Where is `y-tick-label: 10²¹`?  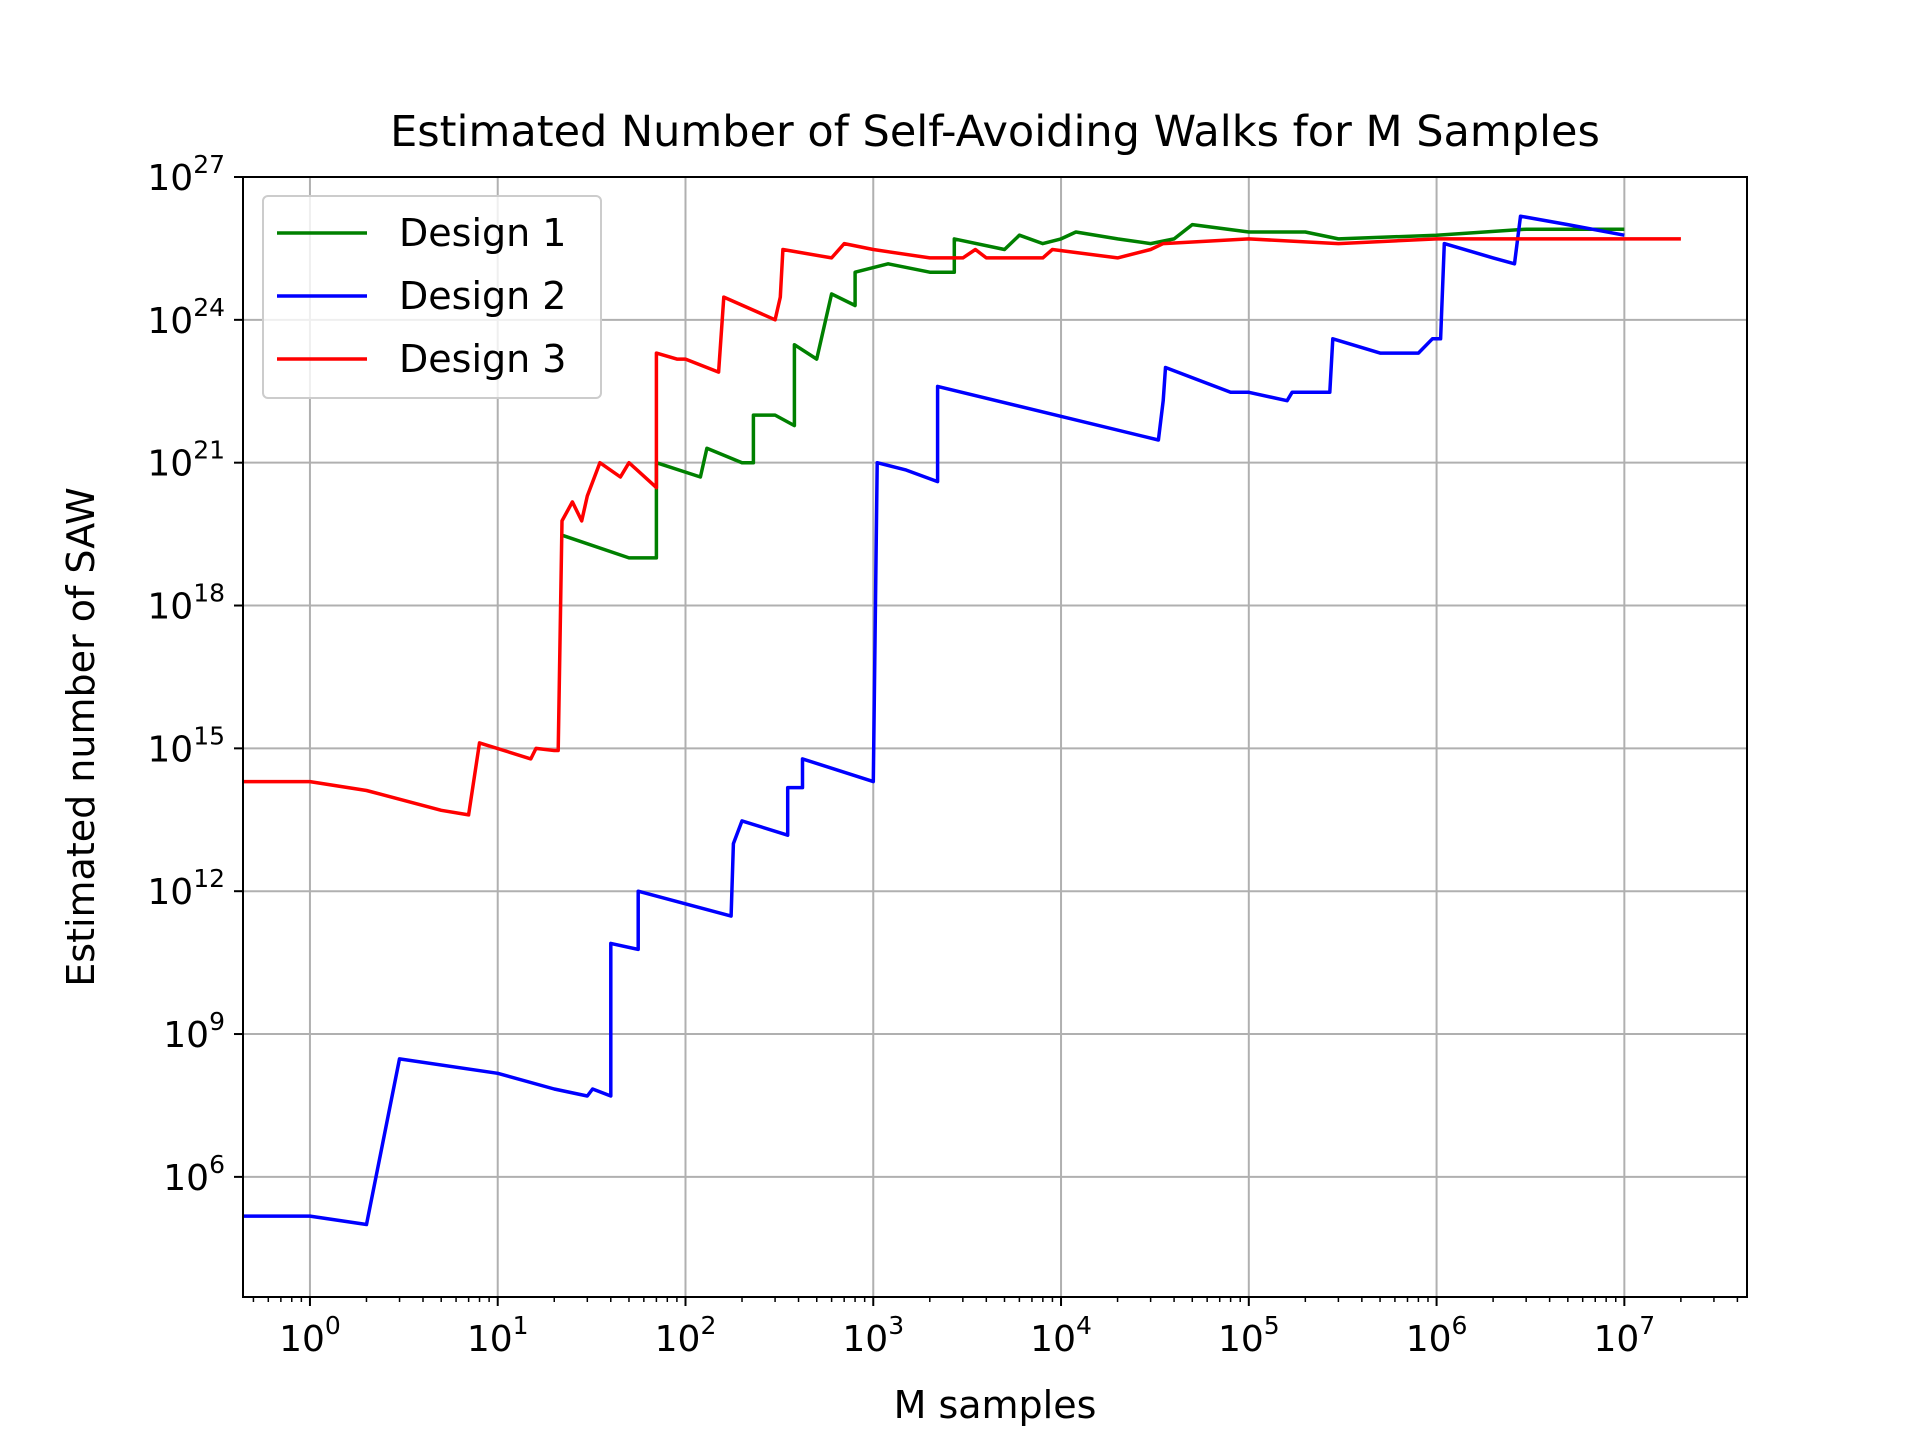
y-tick-label: 10²¹ is located at coordinates (186, 460).